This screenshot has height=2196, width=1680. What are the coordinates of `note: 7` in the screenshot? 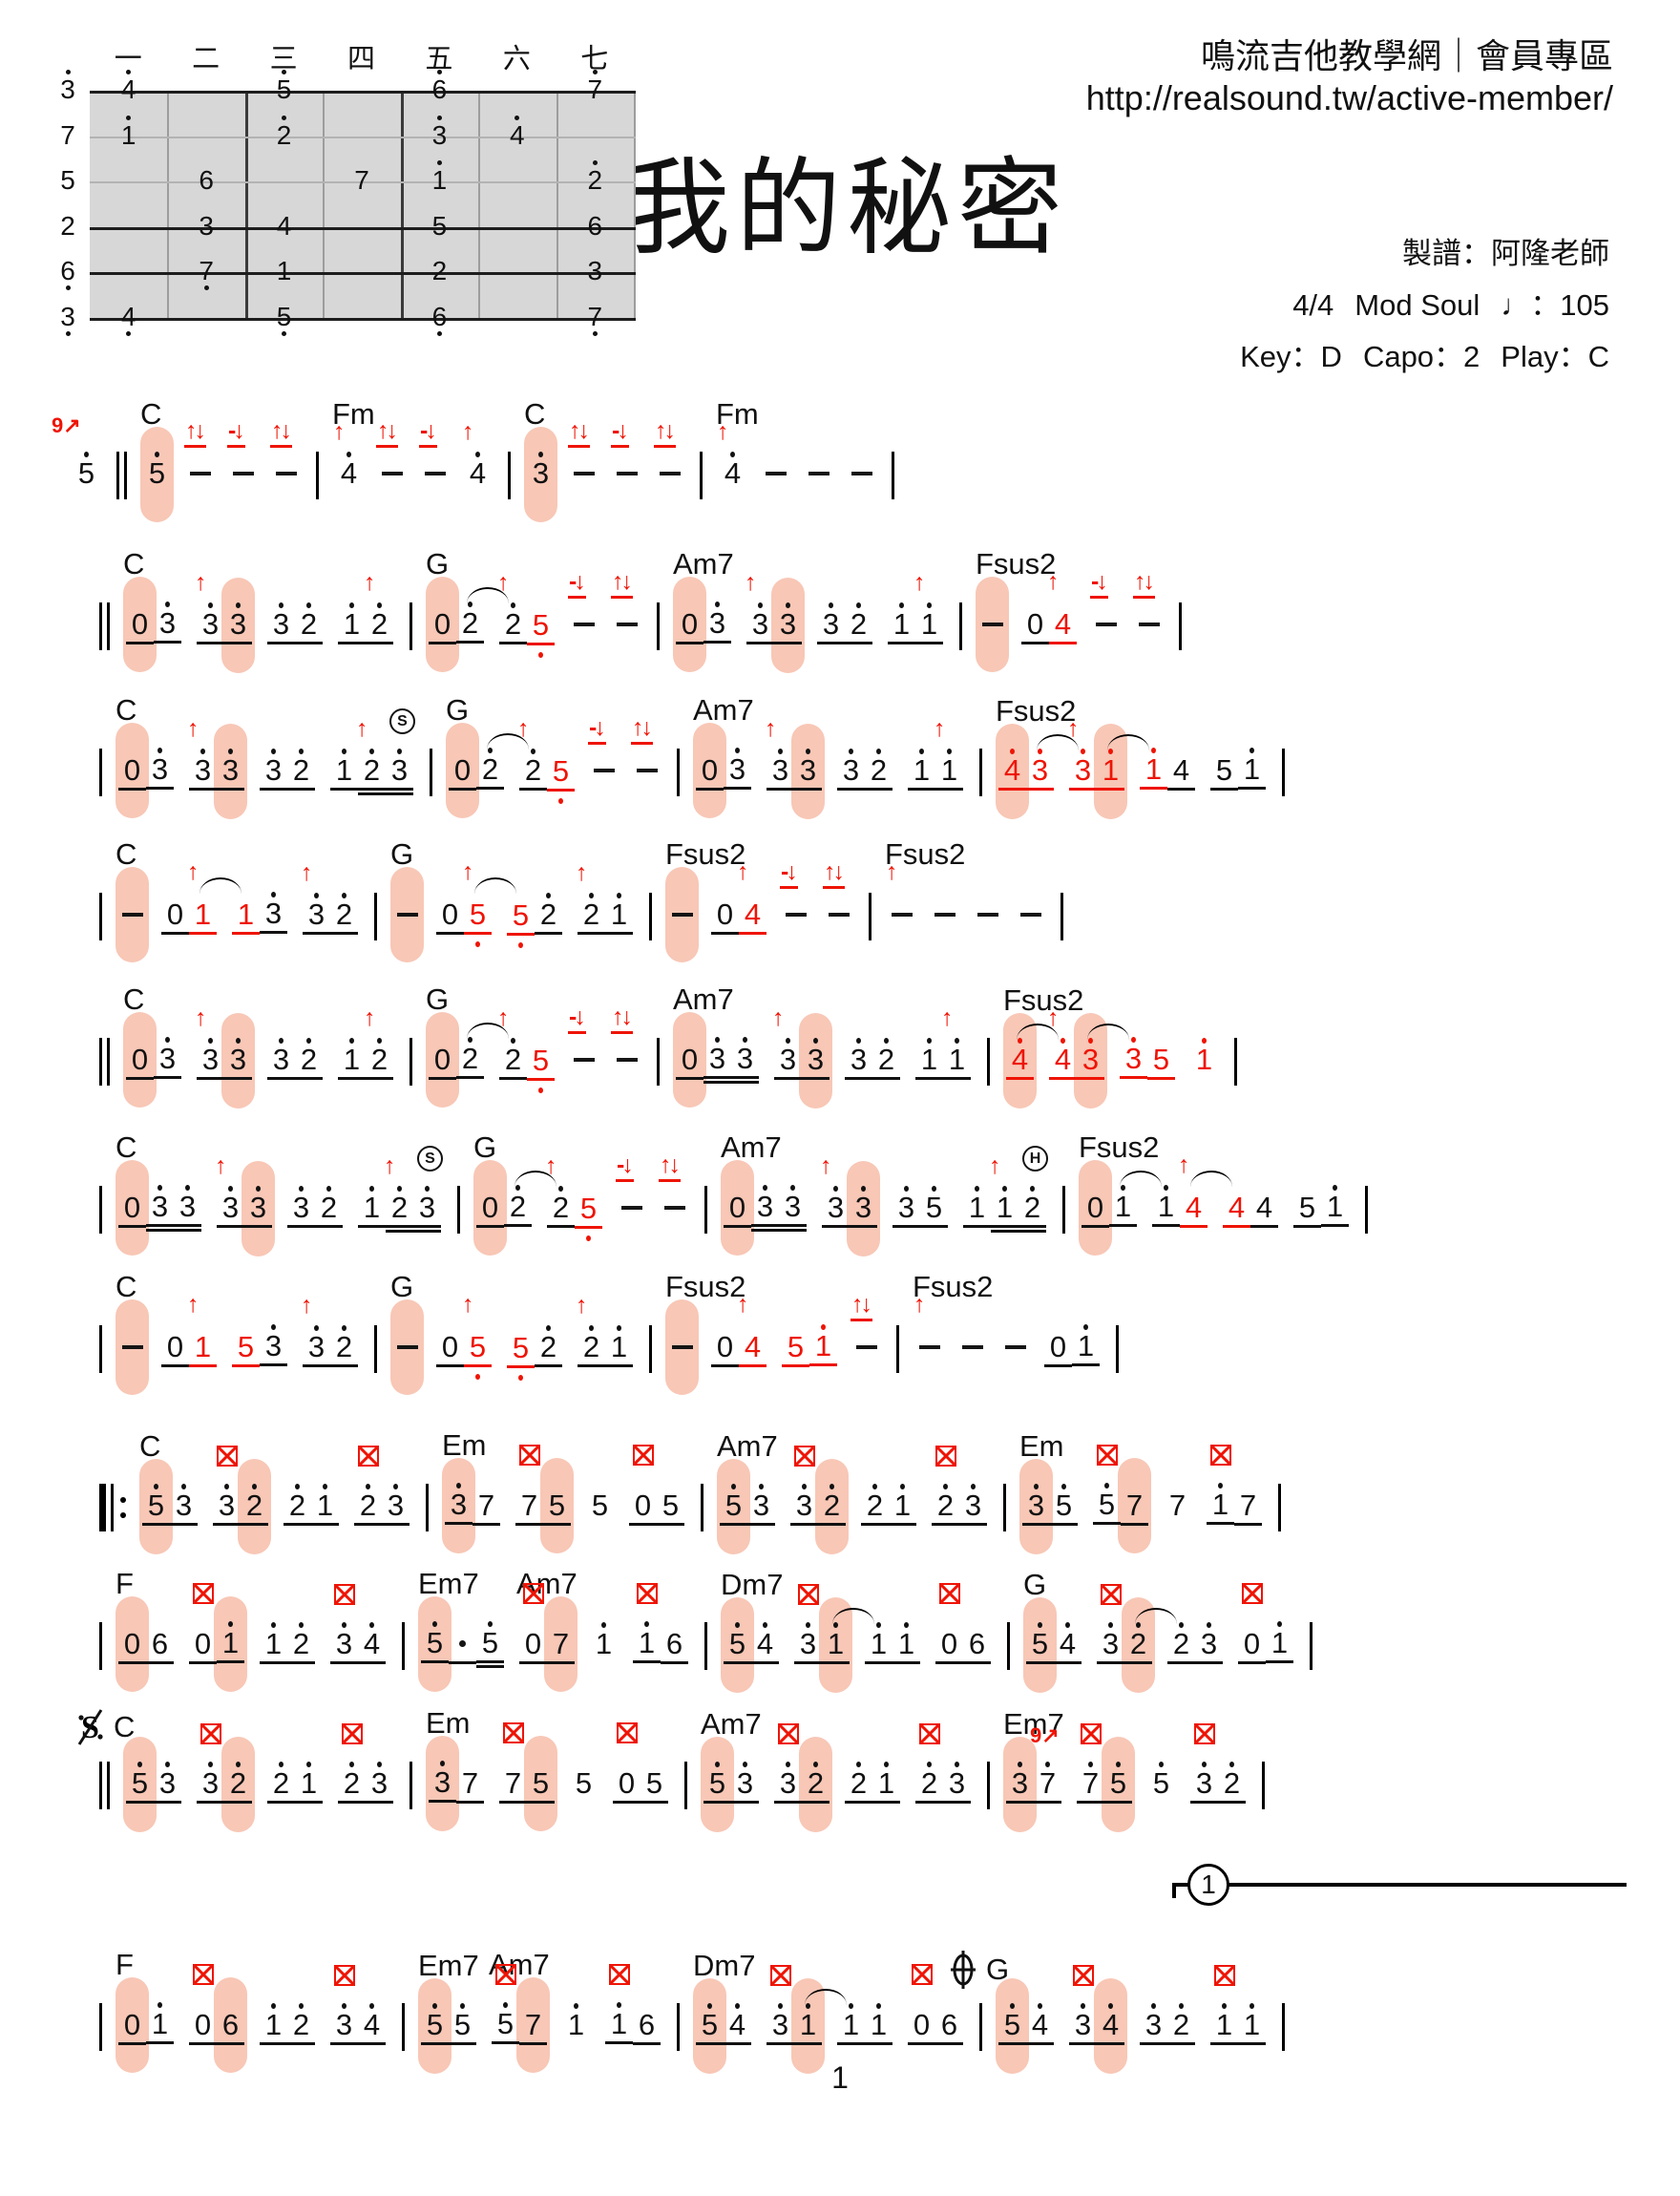 It's located at (1048, 1788).